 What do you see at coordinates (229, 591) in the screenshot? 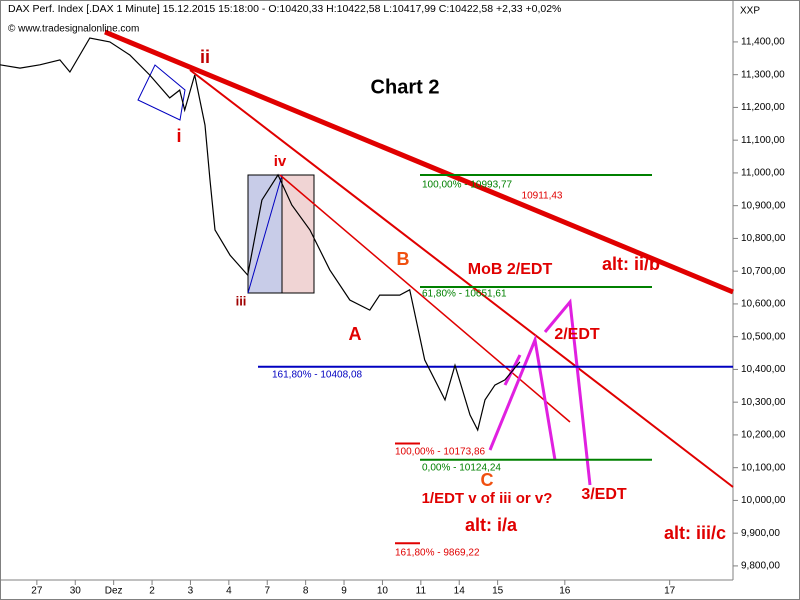
I see `x-tick-label: 4` at bounding box center [229, 591].